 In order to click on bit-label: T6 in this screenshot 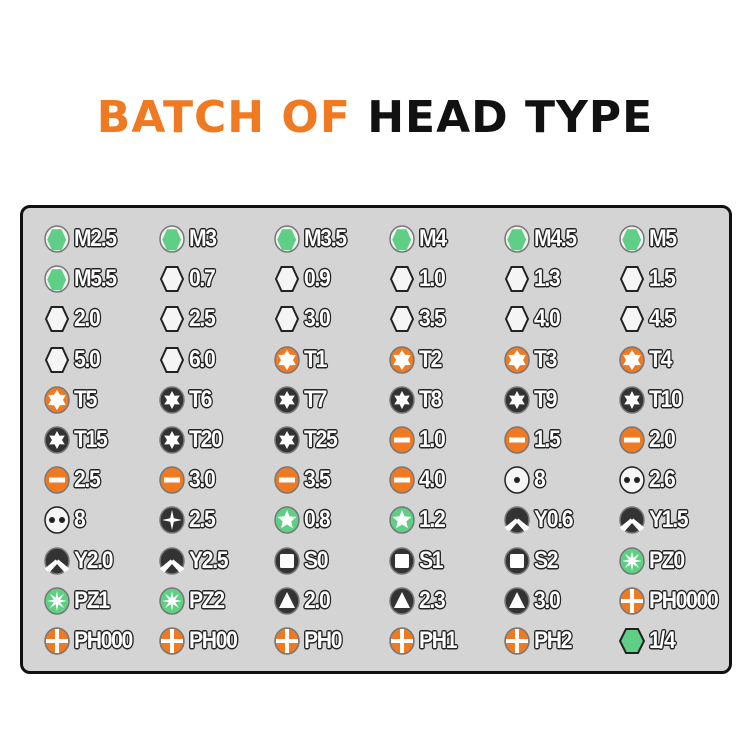, I will do `click(200, 399)`.